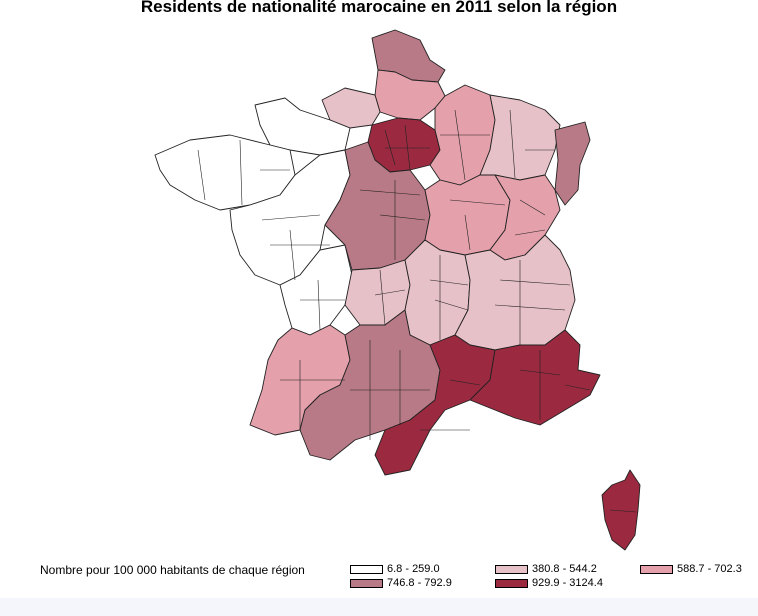 The height and width of the screenshot is (616, 758). Describe the element at coordinates (535, 377) in the screenshot. I see `region-paca` at that location.